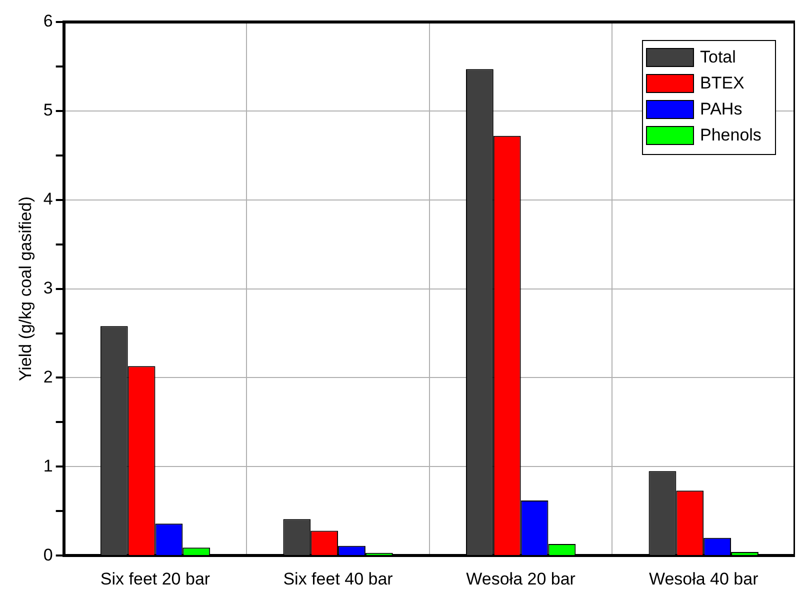 The image size is (803, 608). Describe the element at coordinates (48, 288) in the screenshot. I see `y-tick-label: 3` at that location.